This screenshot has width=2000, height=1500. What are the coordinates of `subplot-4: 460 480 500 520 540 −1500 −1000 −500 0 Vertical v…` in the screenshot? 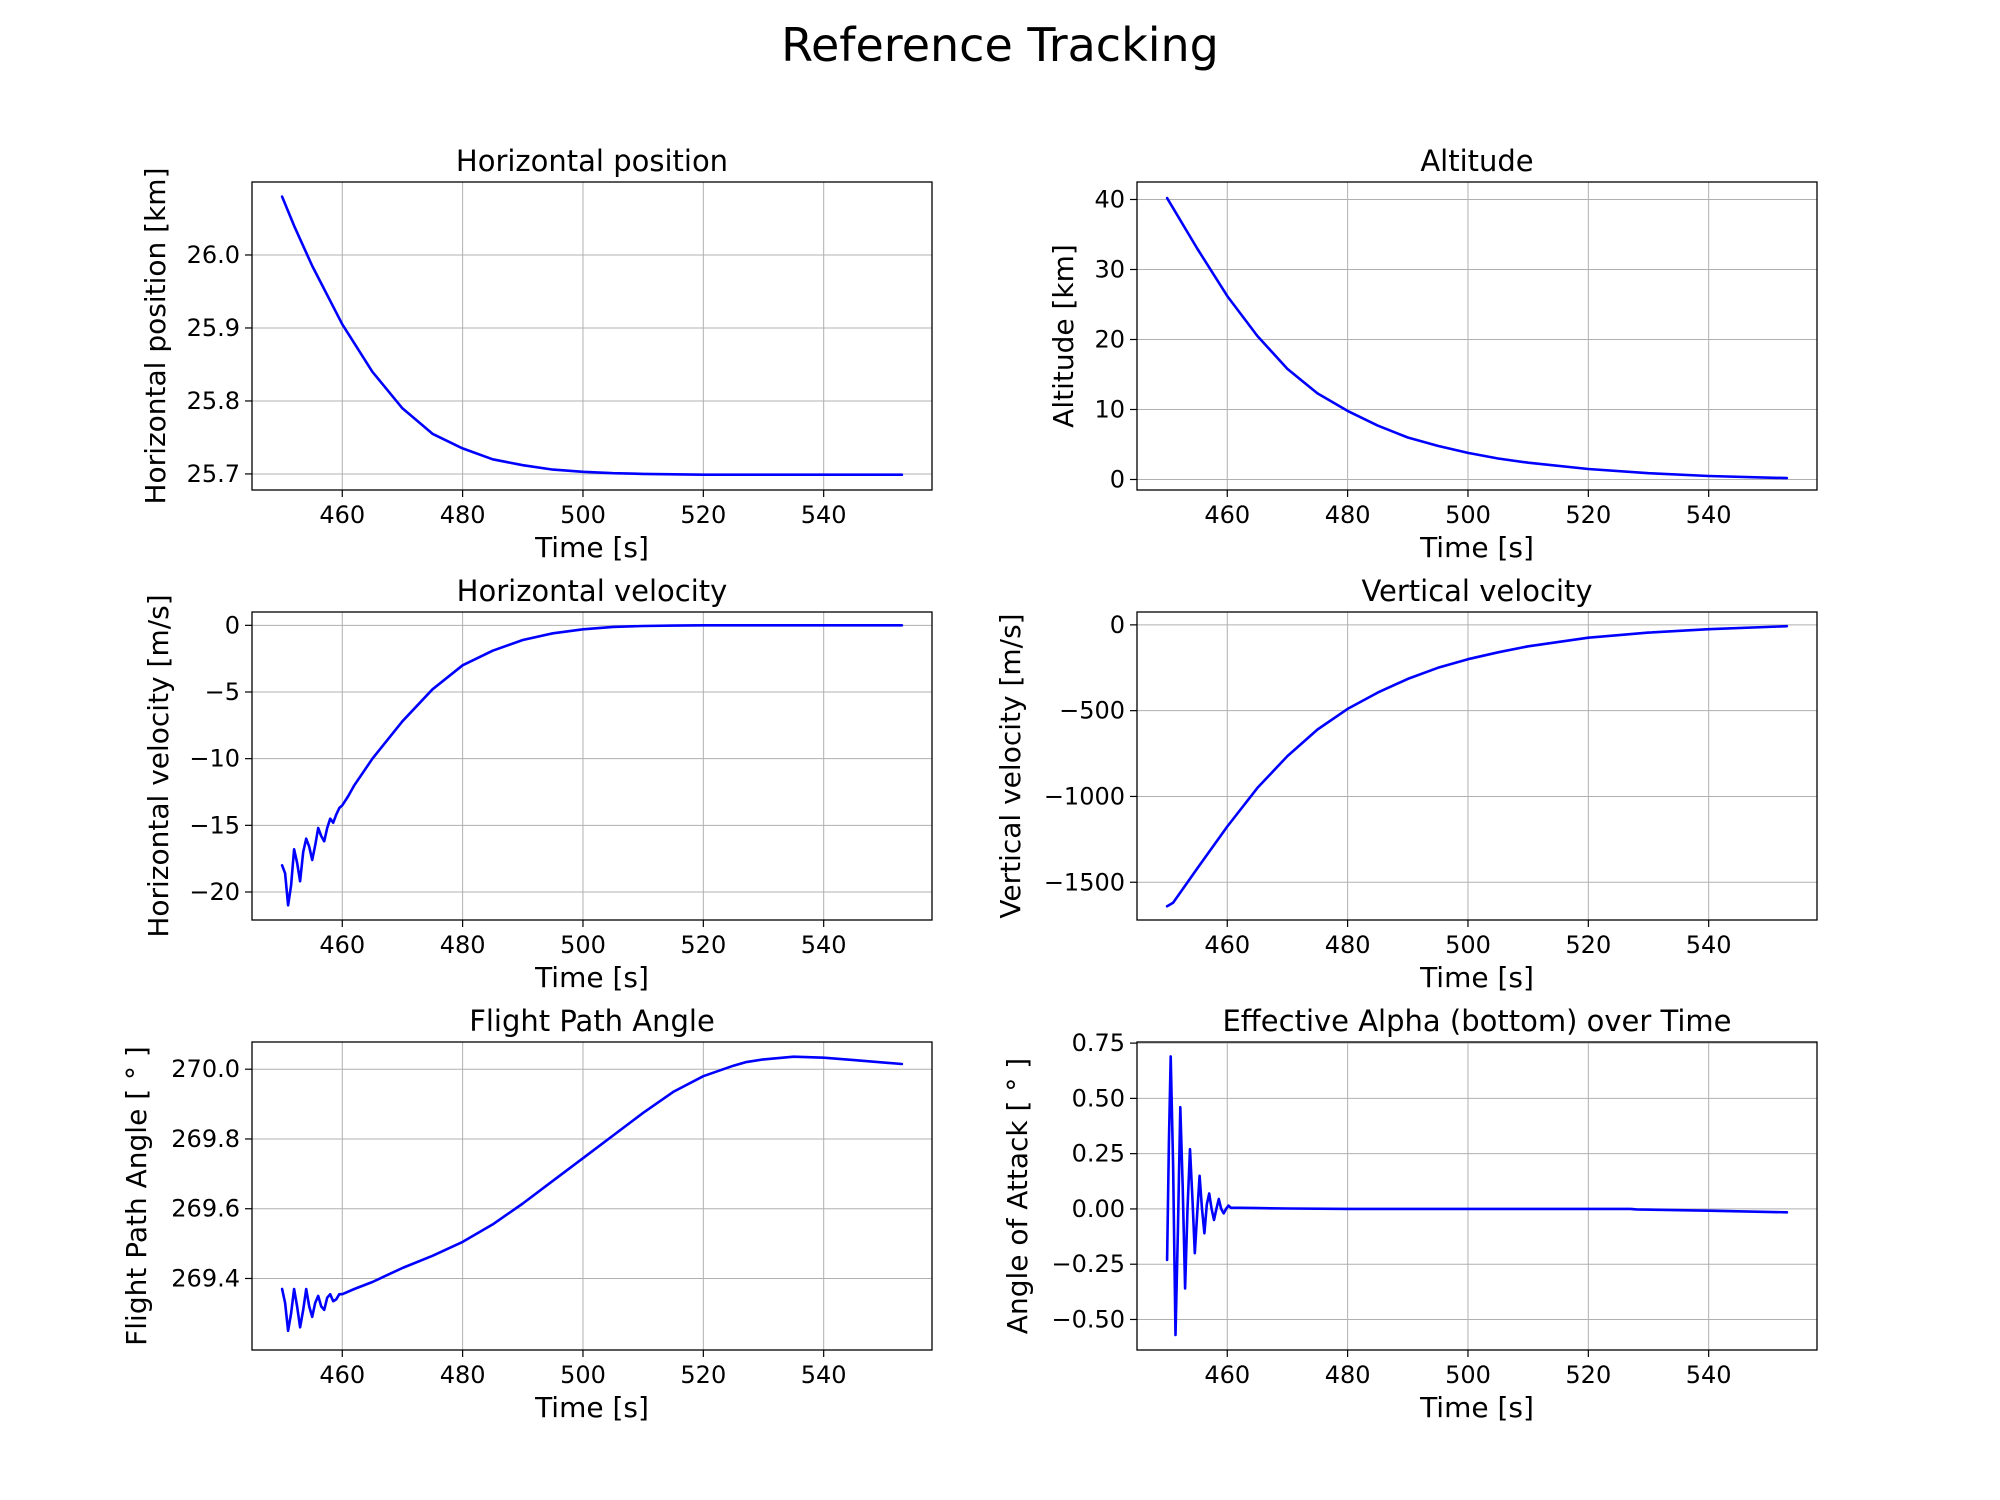 It's located at (1406, 784).